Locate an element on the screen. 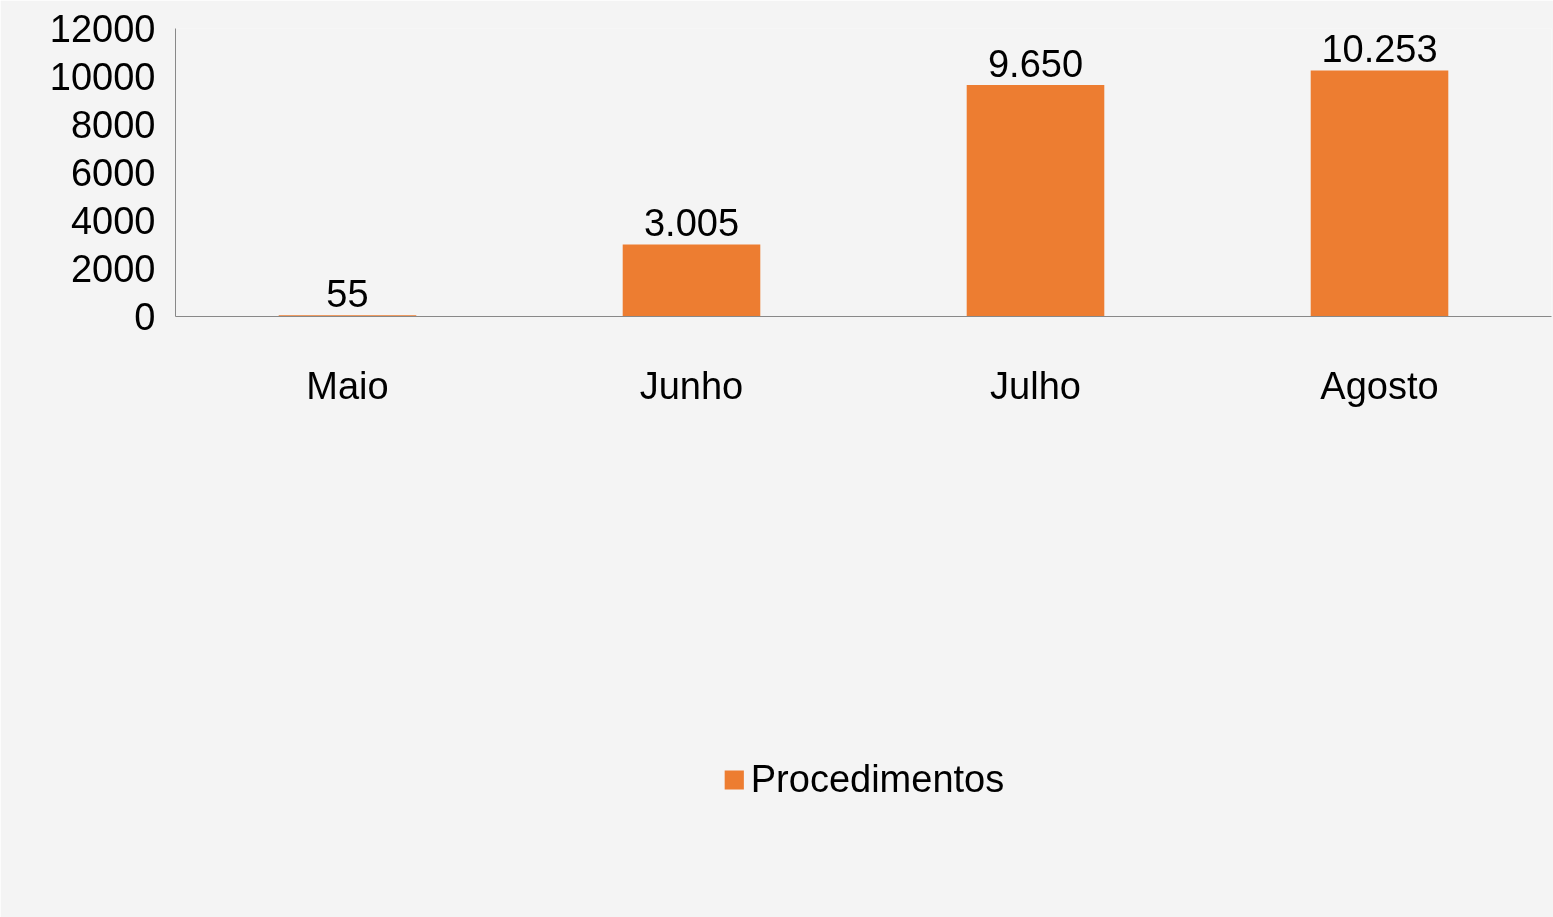  data-label: 3.005 is located at coordinates (691, 223).